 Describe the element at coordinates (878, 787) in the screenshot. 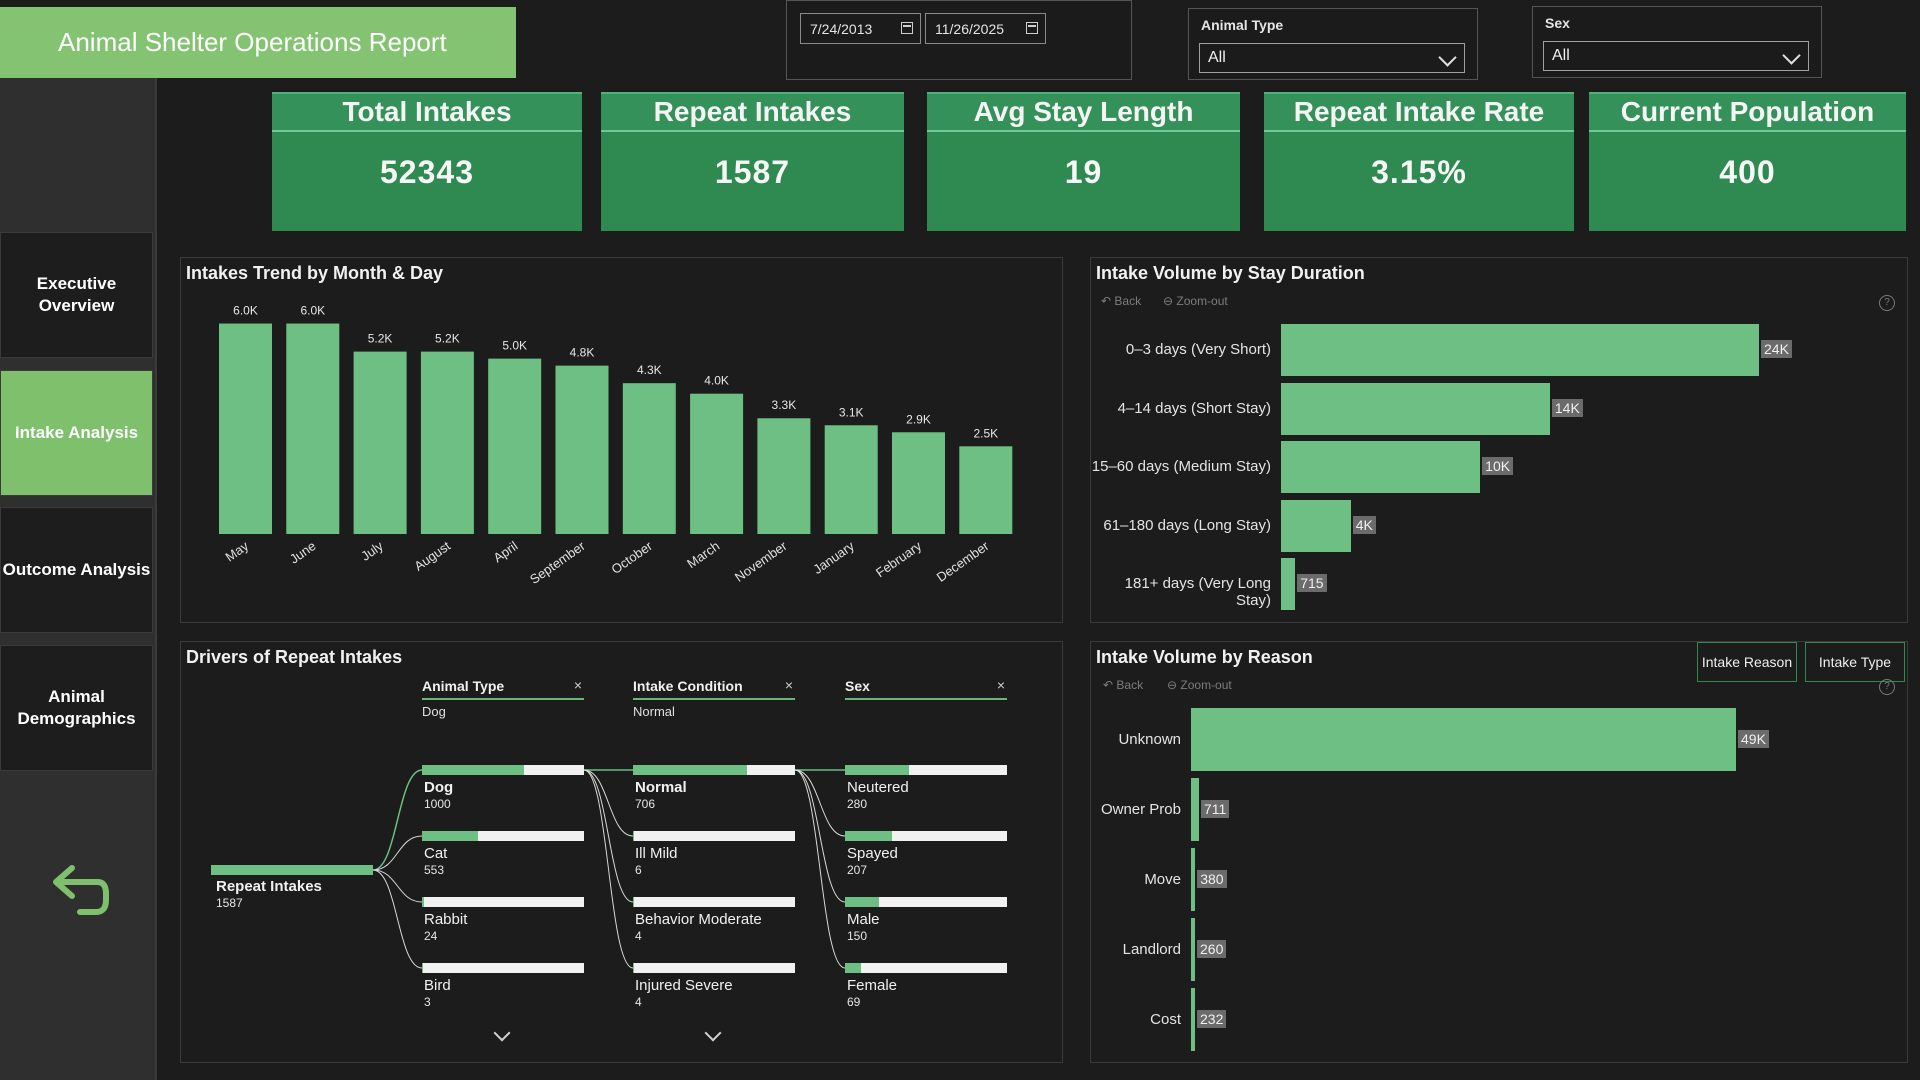

I see `node-label: Neutered` at that location.